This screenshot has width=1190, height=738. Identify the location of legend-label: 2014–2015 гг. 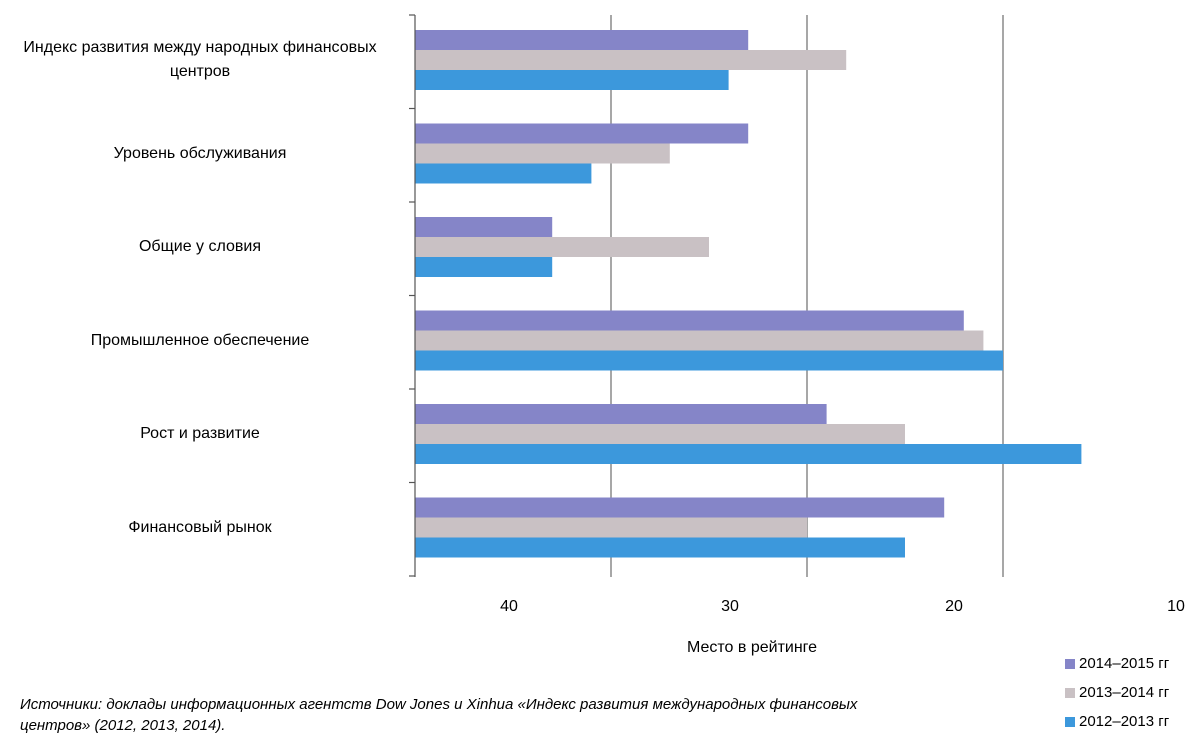
(1124, 663).